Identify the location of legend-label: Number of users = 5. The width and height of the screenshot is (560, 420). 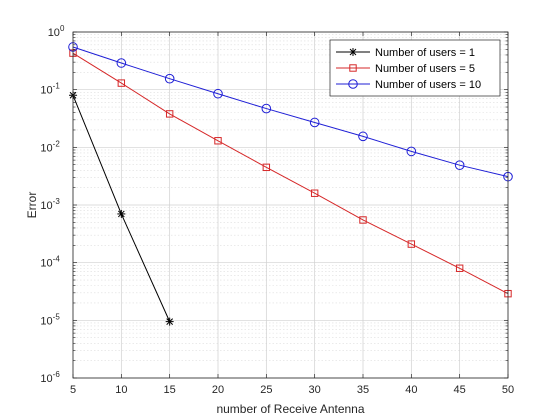
(425, 69).